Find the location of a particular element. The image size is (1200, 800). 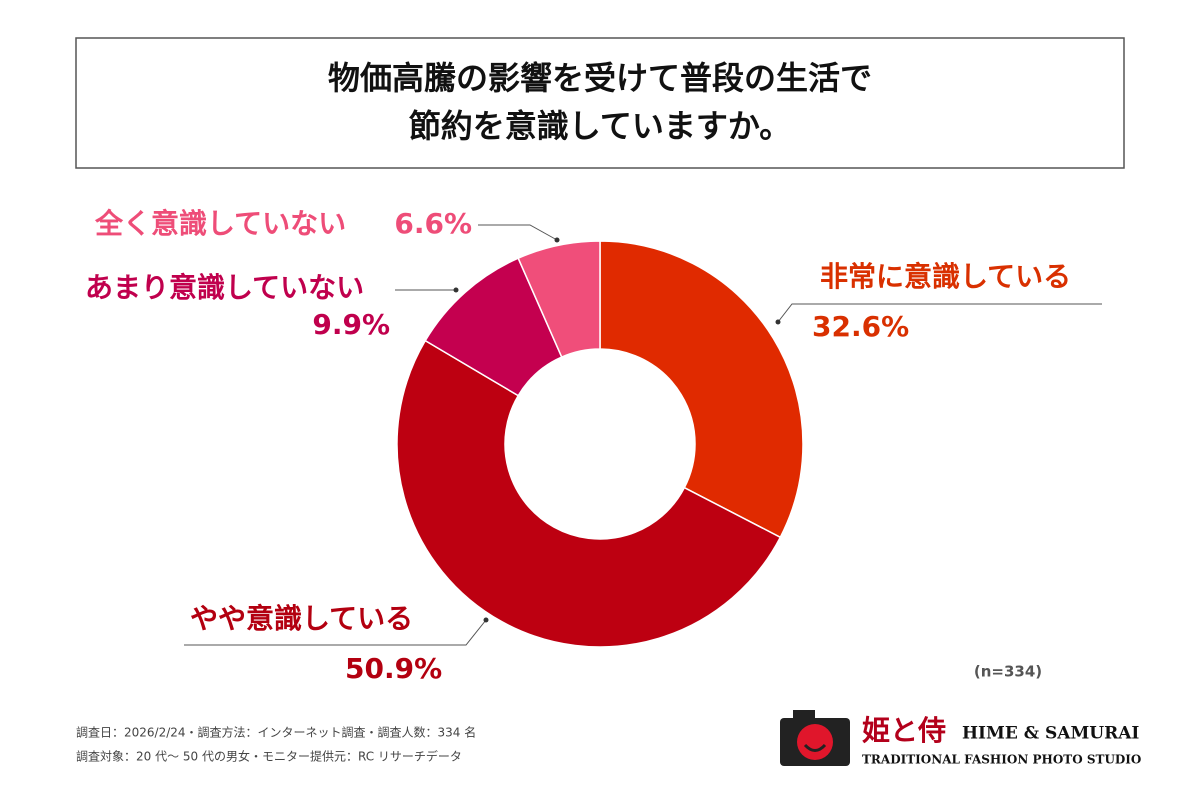

footer-line: 調査日：2026/2/24・調査方法：インターネット調査・調査人数：334 名 is located at coordinates (276, 732).